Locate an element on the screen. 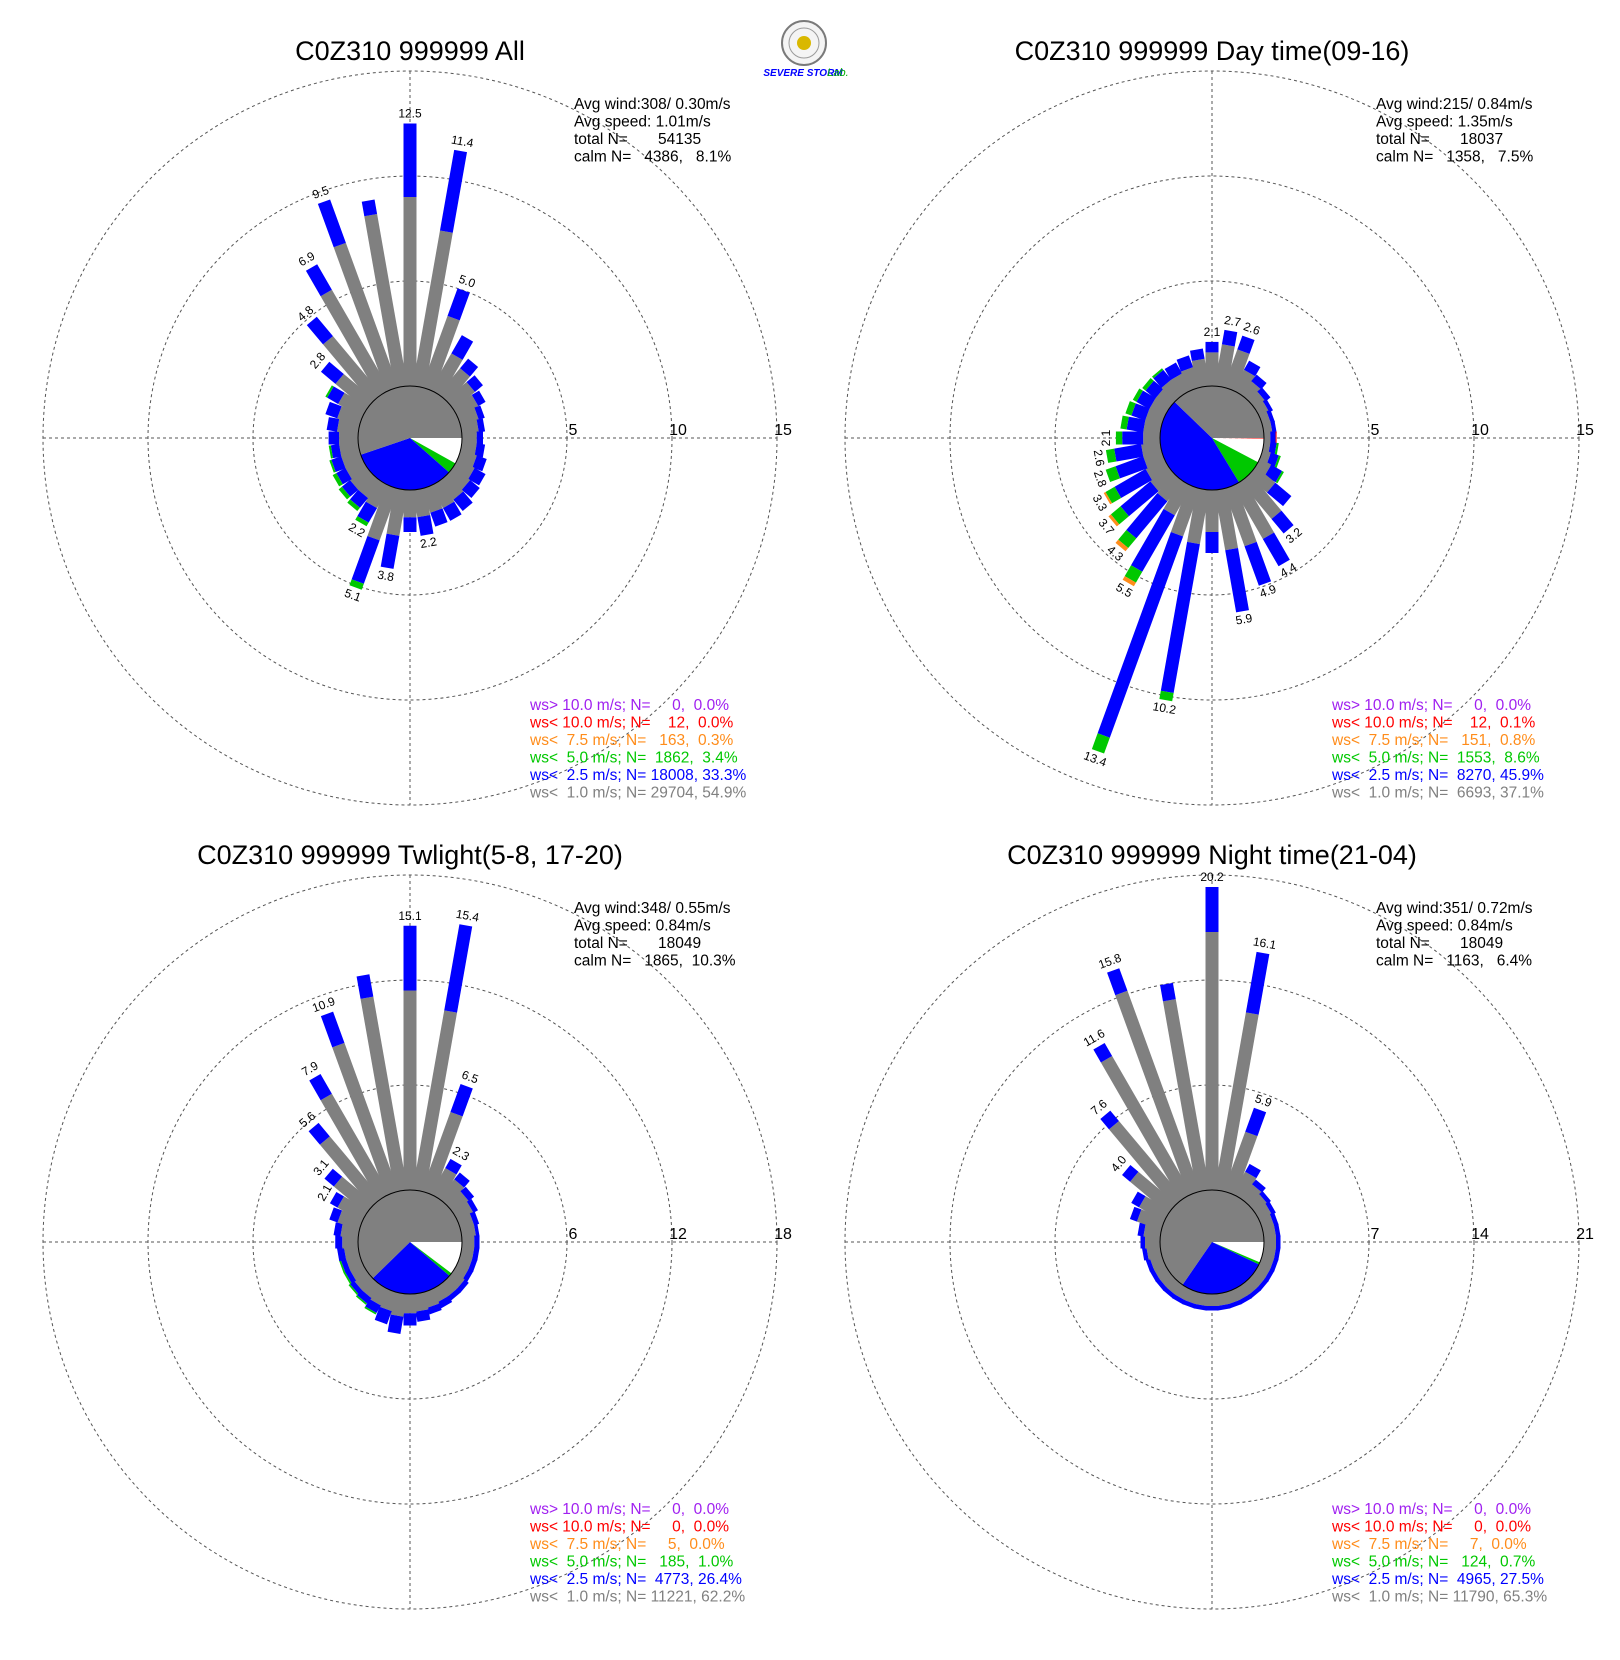  legend-entry-green: ws< 5.0 m/s; N= 124, 0.7% is located at coordinates (1433, 1562).